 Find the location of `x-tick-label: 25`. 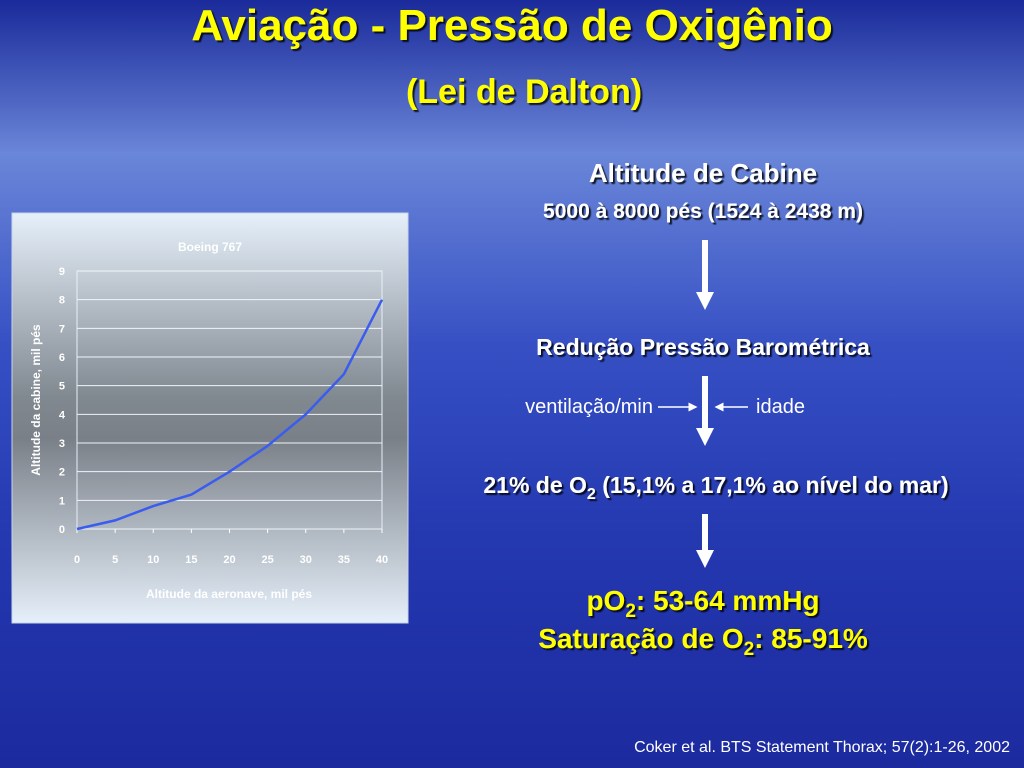

x-tick-label: 25 is located at coordinates (268, 560).